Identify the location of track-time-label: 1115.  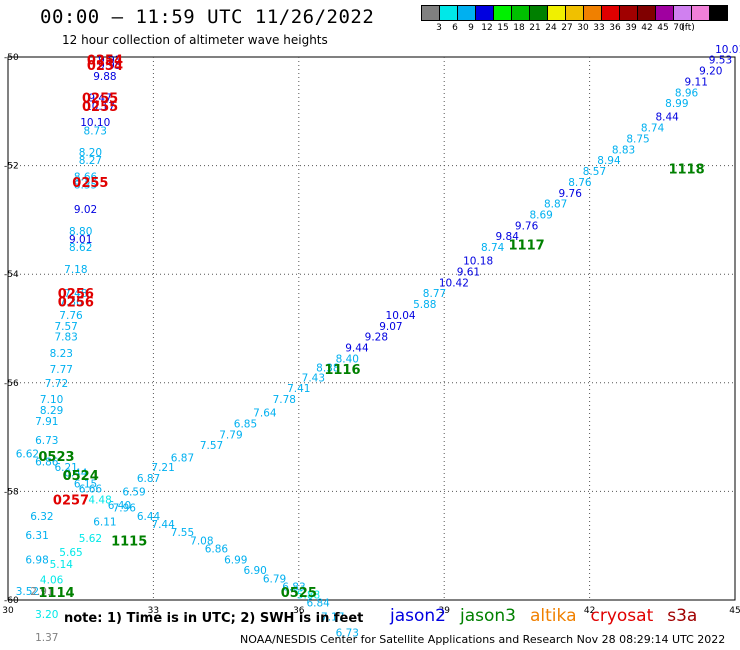
(129, 541).